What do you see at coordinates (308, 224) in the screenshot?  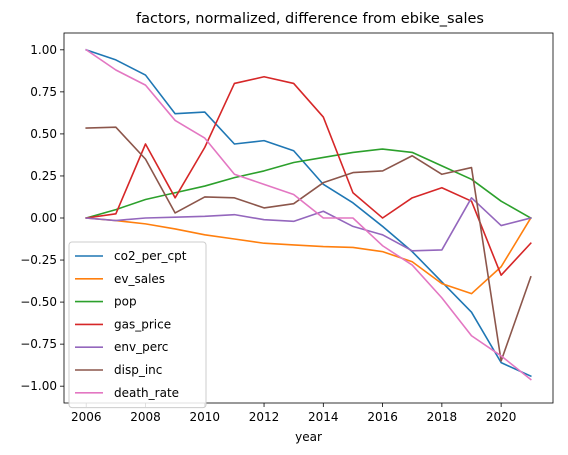 I see `series-line-env_perc` at bounding box center [308, 224].